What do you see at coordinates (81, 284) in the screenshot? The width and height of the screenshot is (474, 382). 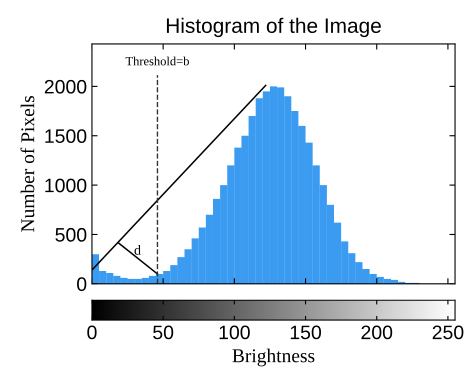 I see `y-tick-label: 0` at bounding box center [81, 284].